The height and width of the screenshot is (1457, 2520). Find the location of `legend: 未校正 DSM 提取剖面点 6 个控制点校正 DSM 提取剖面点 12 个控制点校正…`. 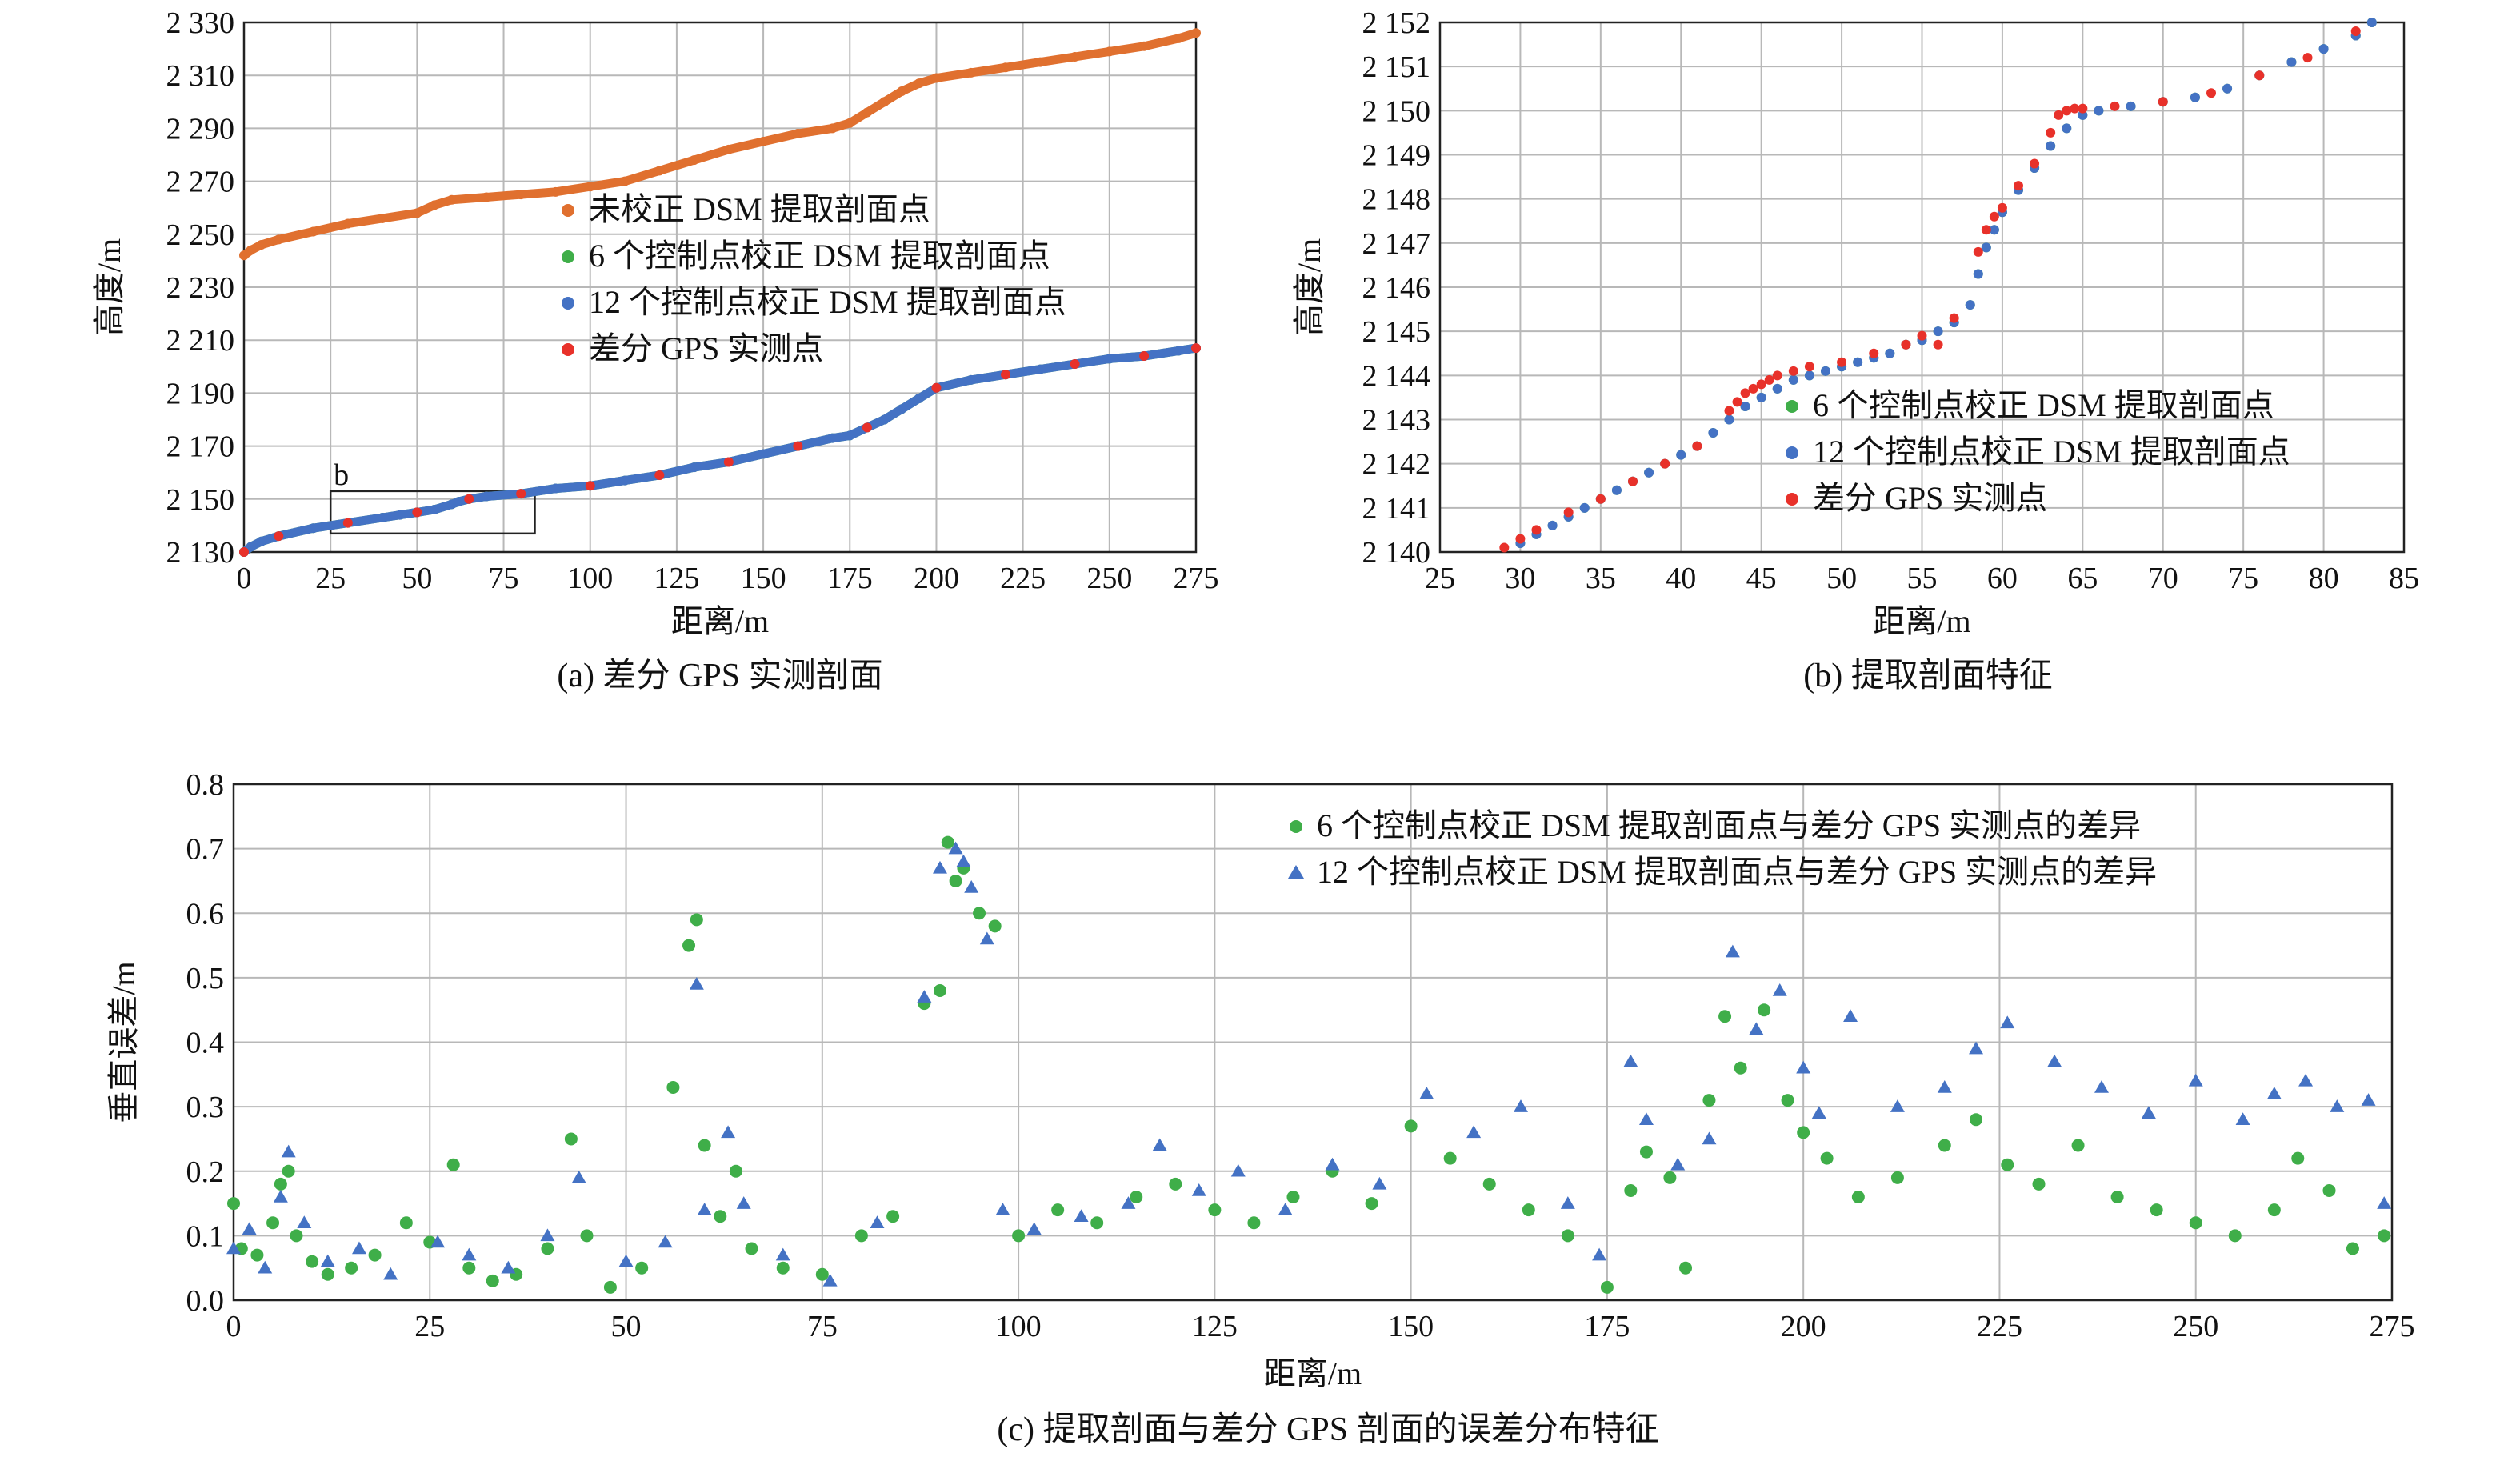

legend: 未校正 DSM 提取剖面点 6 个控制点校正 DSM 提取剖面点 12 个控制点校正… is located at coordinates (814, 278).